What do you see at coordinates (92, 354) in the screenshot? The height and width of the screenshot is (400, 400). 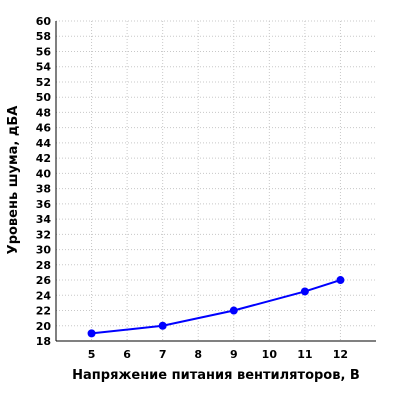 I see `x-tick-label-5: 5` at bounding box center [92, 354].